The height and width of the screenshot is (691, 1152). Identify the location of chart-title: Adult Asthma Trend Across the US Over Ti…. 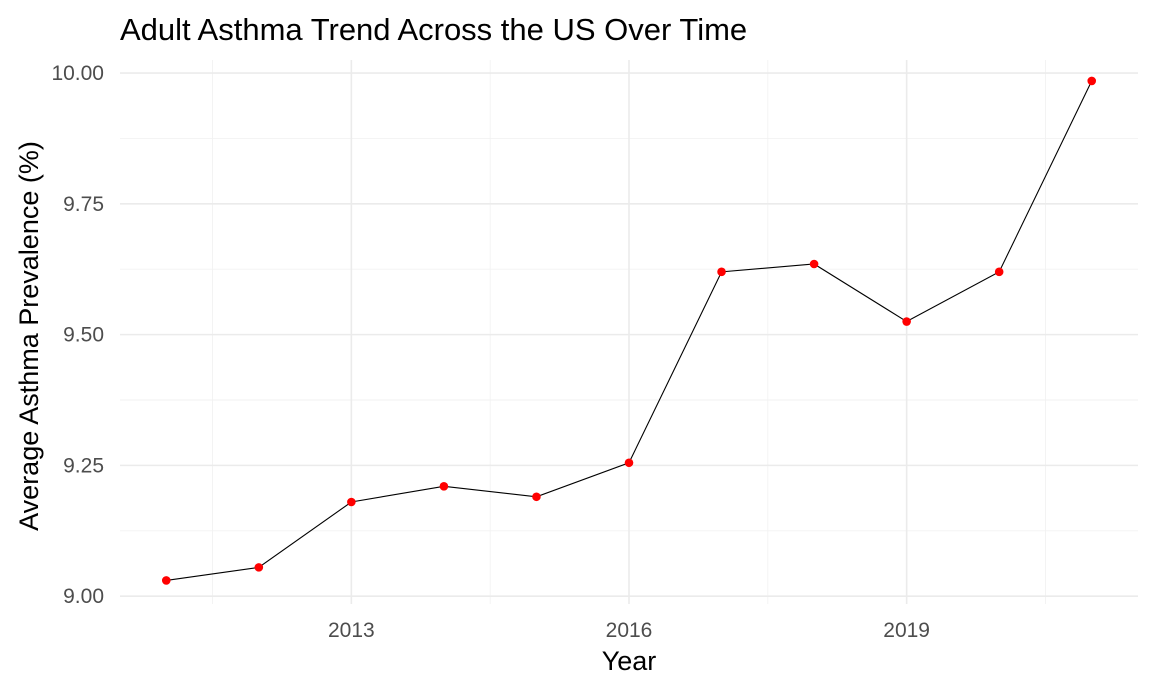
(433, 29).